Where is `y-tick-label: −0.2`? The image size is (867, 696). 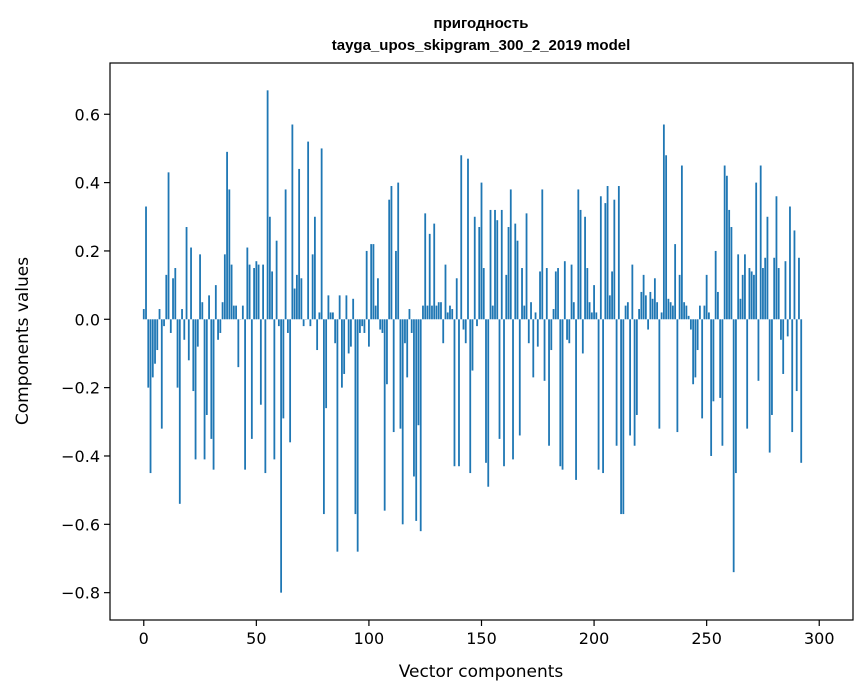 y-tick-label: −0.2 is located at coordinates (80, 388).